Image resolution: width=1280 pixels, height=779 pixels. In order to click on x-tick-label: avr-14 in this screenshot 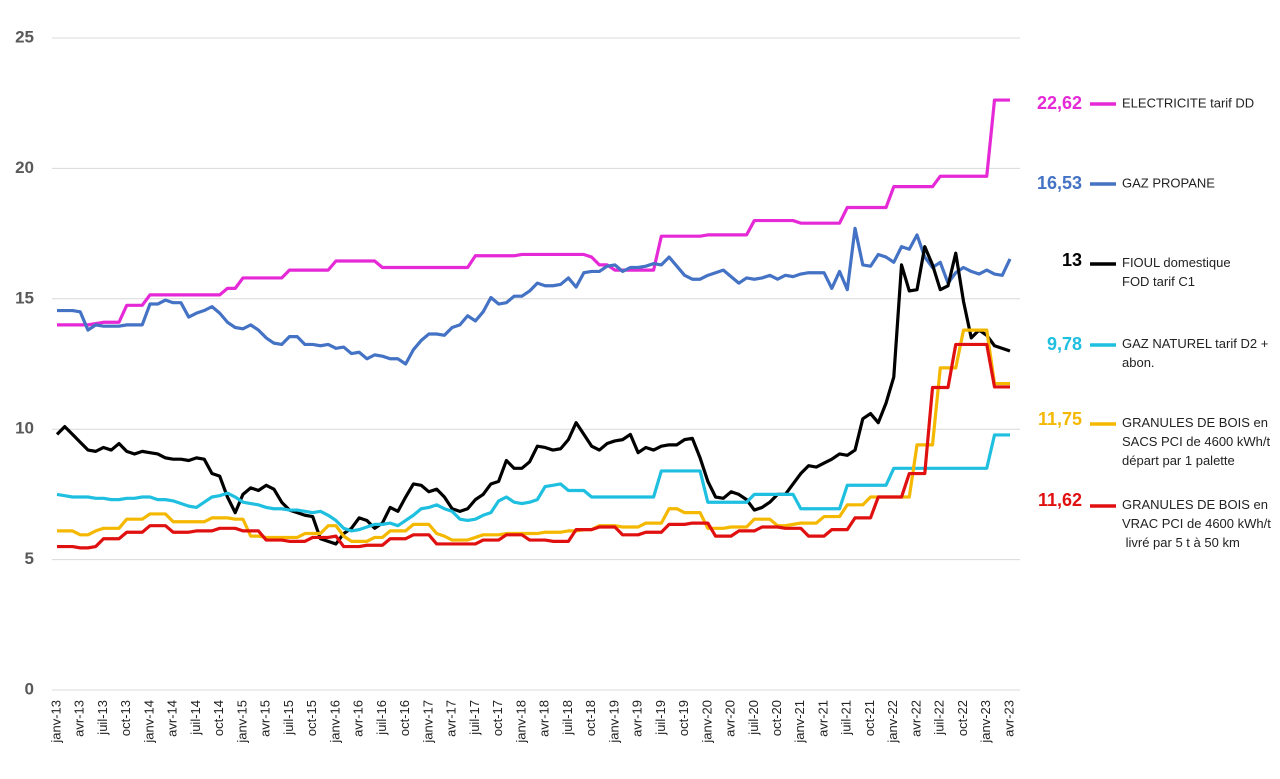, I will do `click(172, 718)`.